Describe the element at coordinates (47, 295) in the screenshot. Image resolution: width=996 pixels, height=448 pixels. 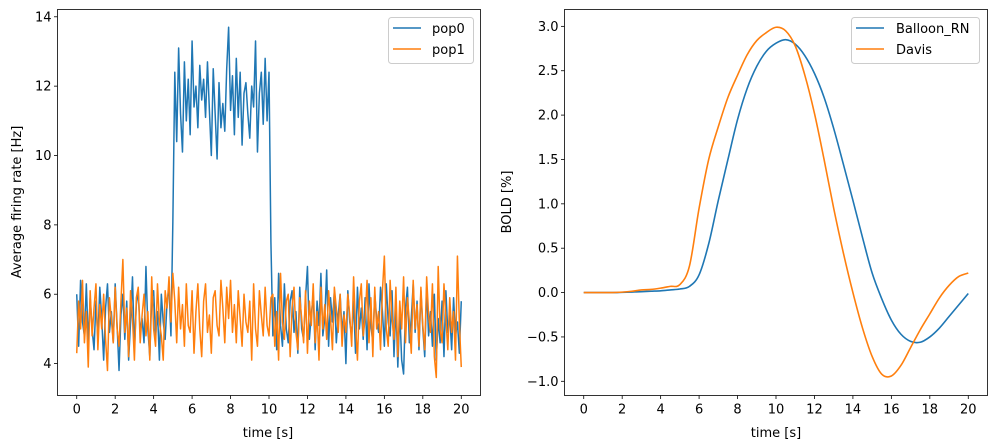
I see `y-tick-label: 6` at that location.